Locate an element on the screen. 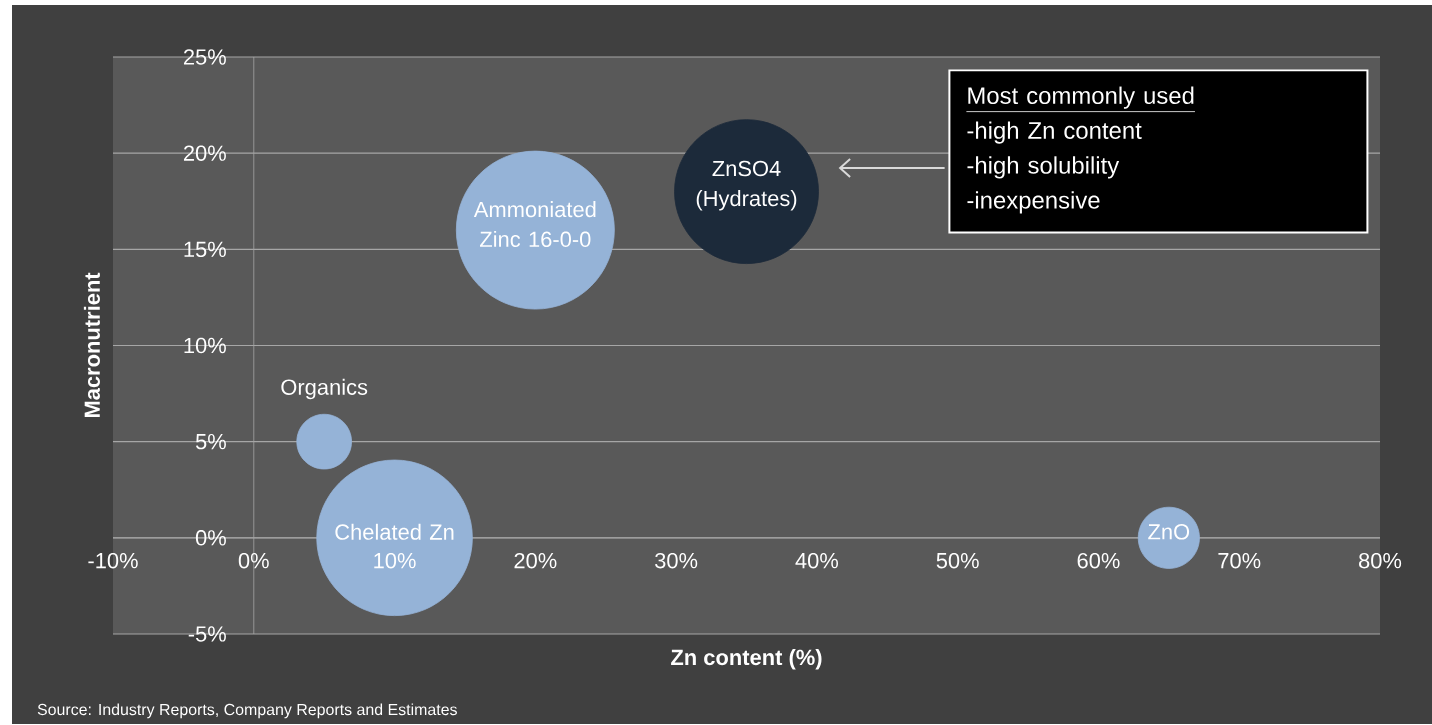  x-axis-title: Zn content (%) is located at coordinates (746, 659).